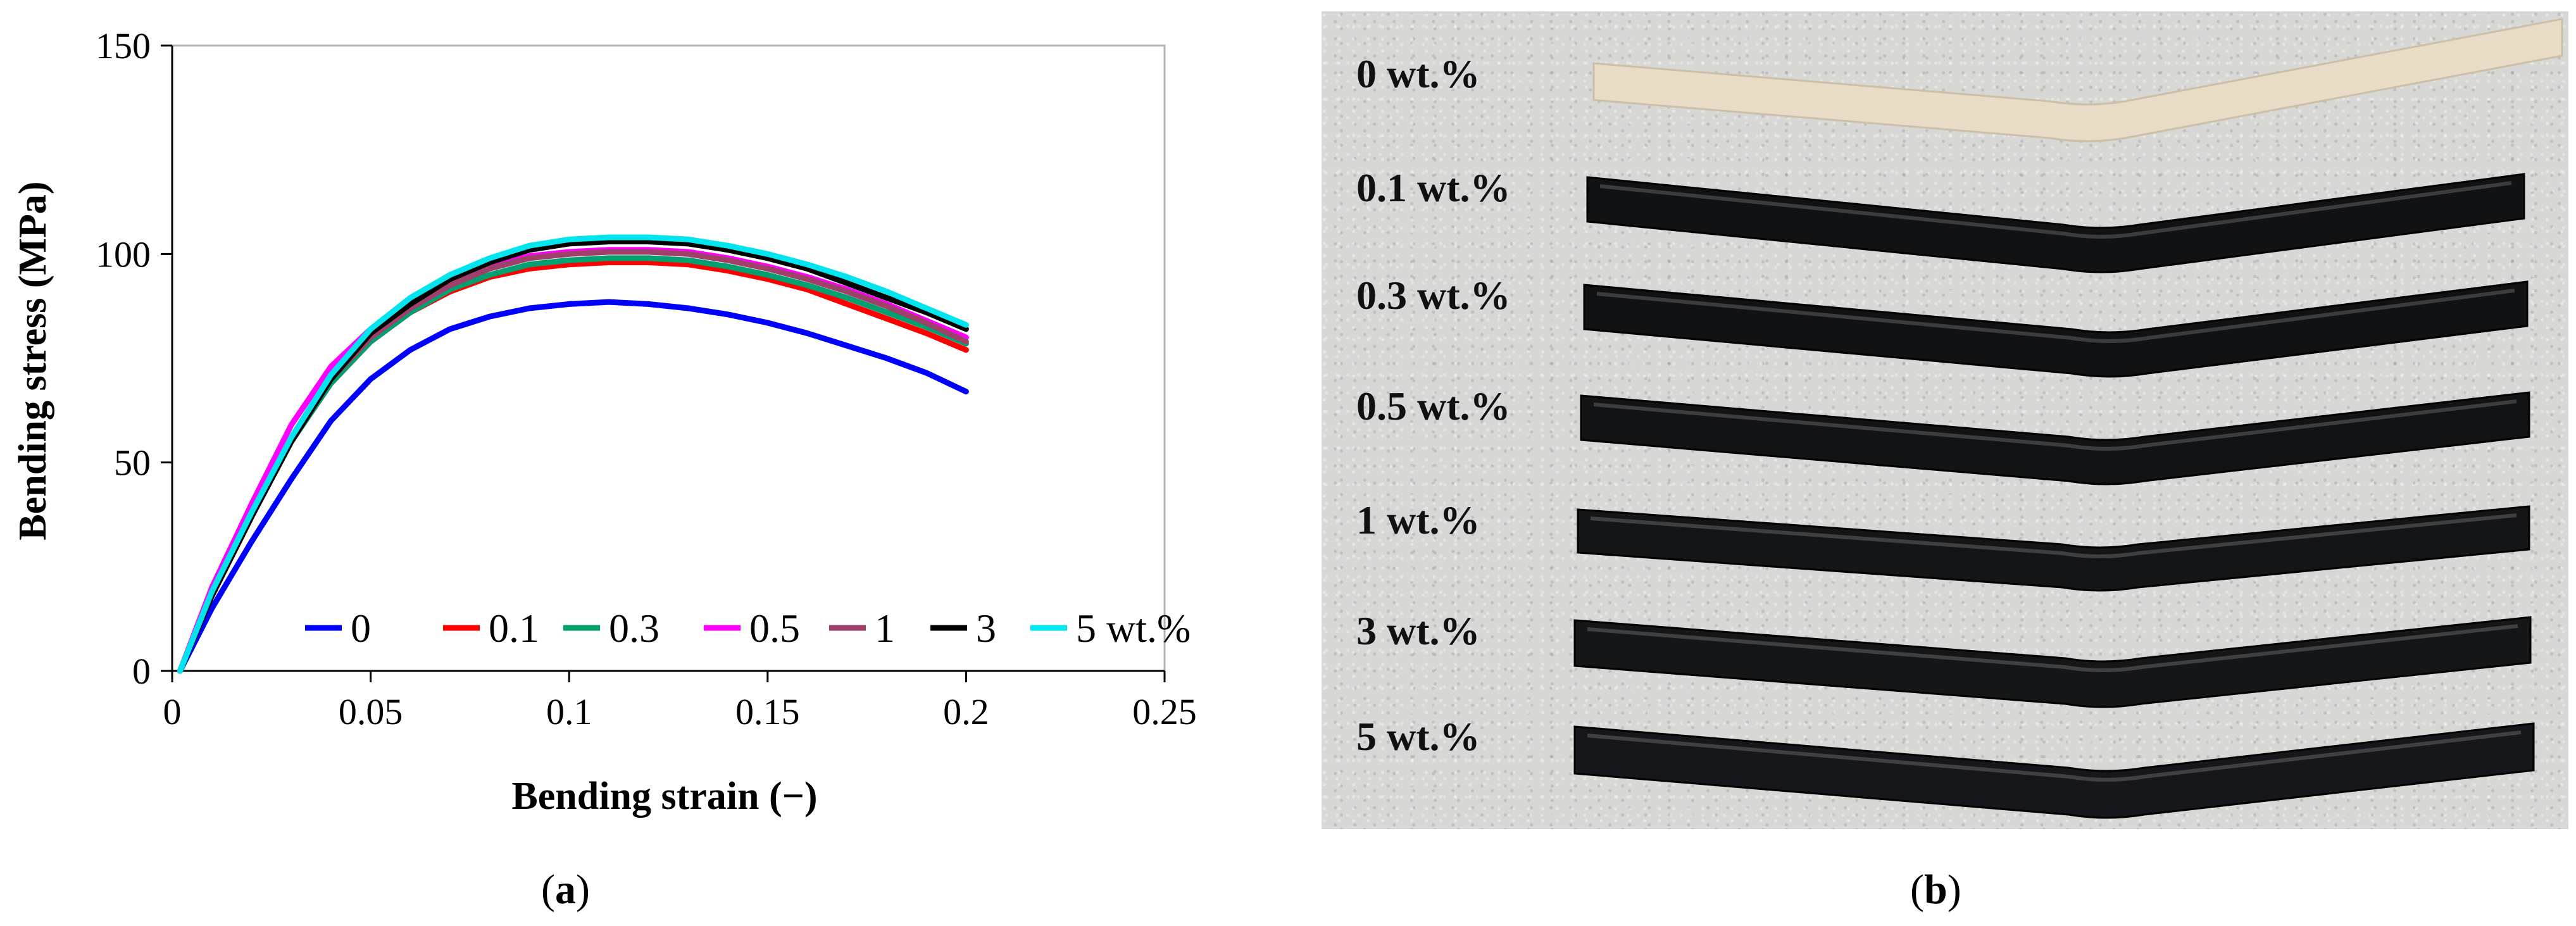  I want to click on x-tick-label: 0.2, so click(966, 711).